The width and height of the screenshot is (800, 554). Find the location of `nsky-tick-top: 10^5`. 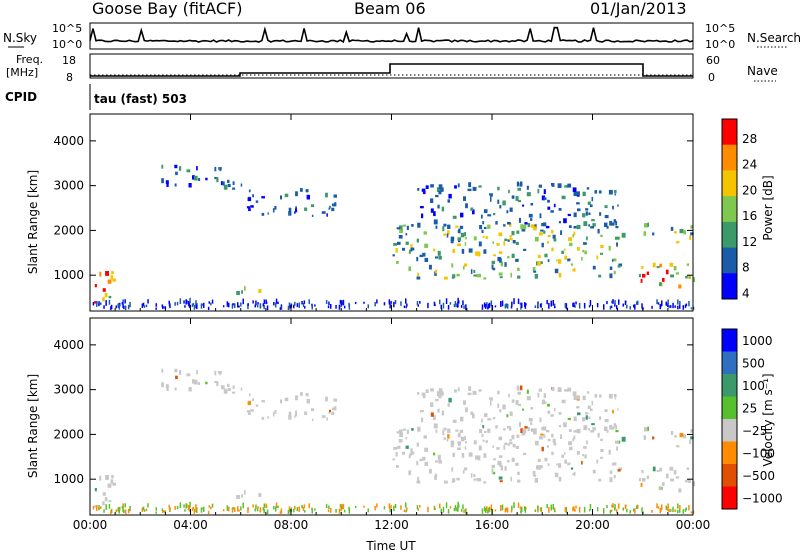

nsky-tick-top: 10^5 is located at coordinates (67, 28).